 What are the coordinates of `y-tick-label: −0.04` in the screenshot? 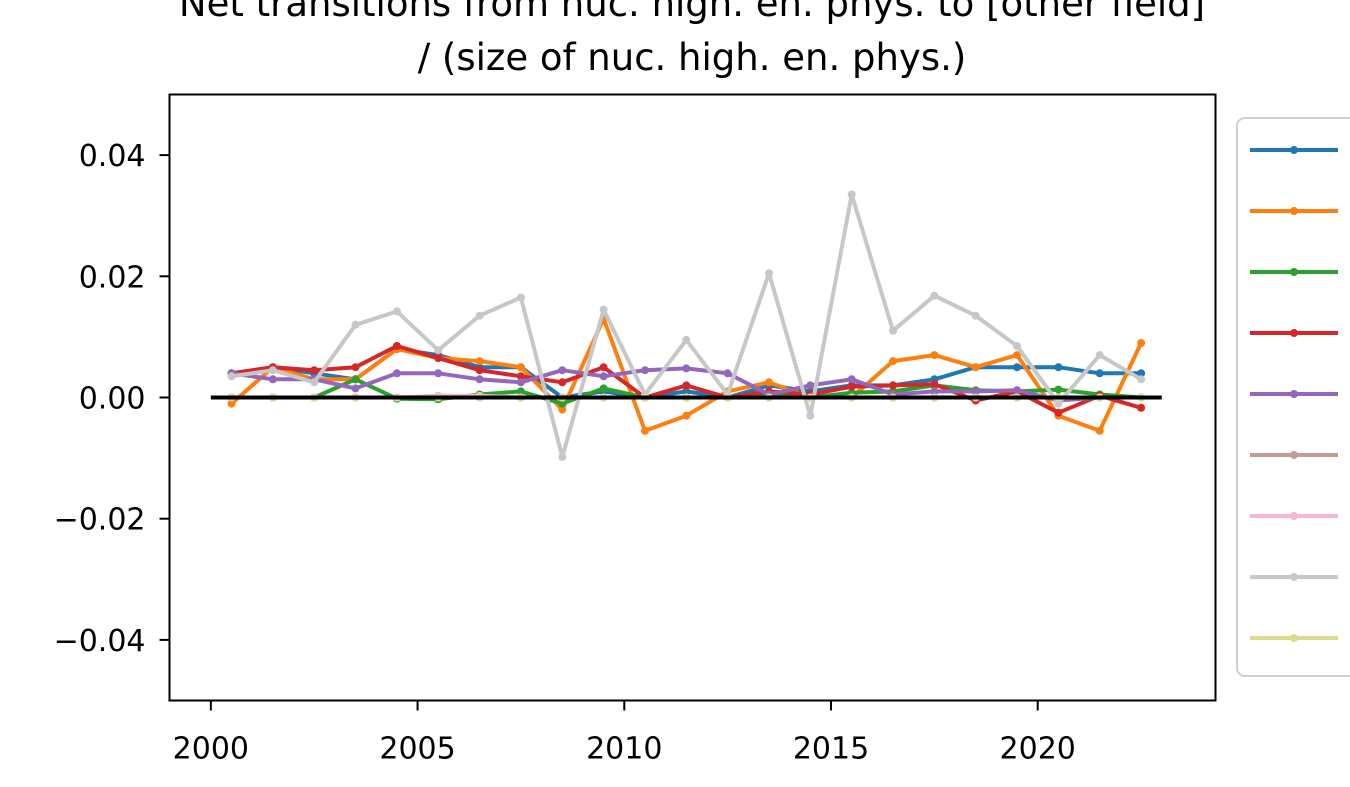 It's located at (100, 641).